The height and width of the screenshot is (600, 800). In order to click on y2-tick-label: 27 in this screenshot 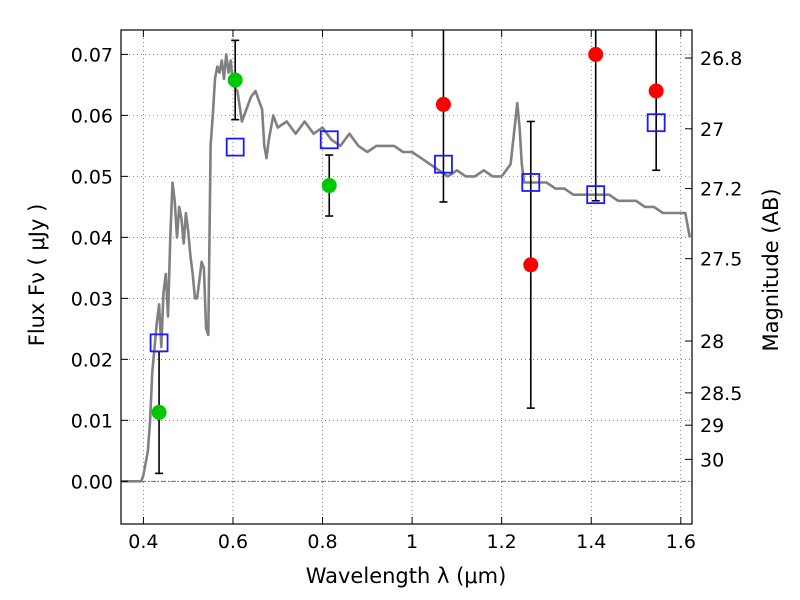, I will do `click(712, 130)`.